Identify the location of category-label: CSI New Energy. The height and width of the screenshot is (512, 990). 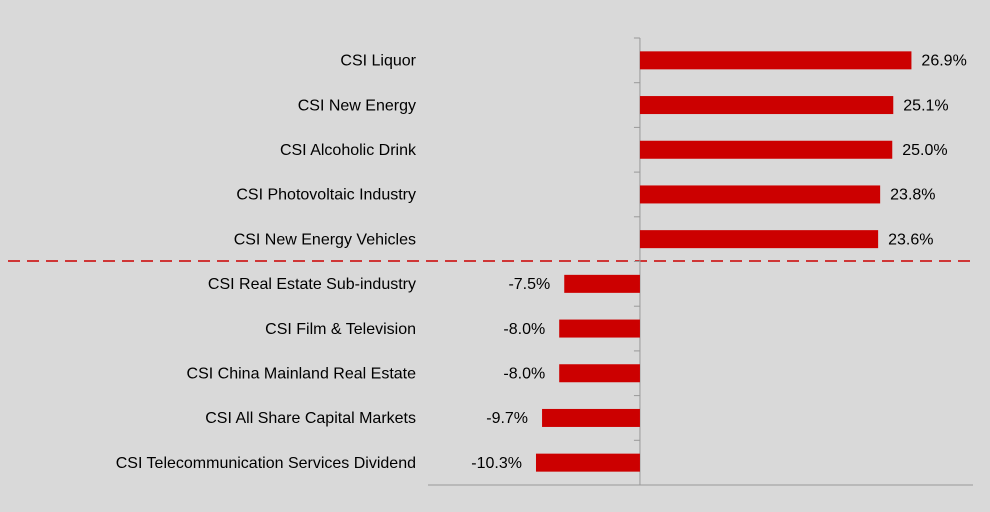
(357, 105).